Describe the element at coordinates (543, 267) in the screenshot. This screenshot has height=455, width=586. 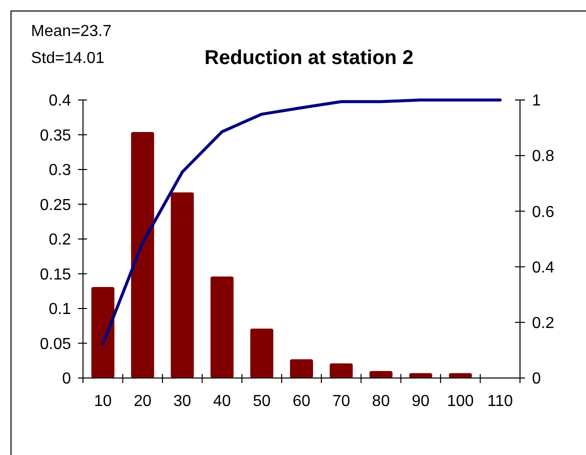
I see `y2-tick-label: 0.4` at that location.